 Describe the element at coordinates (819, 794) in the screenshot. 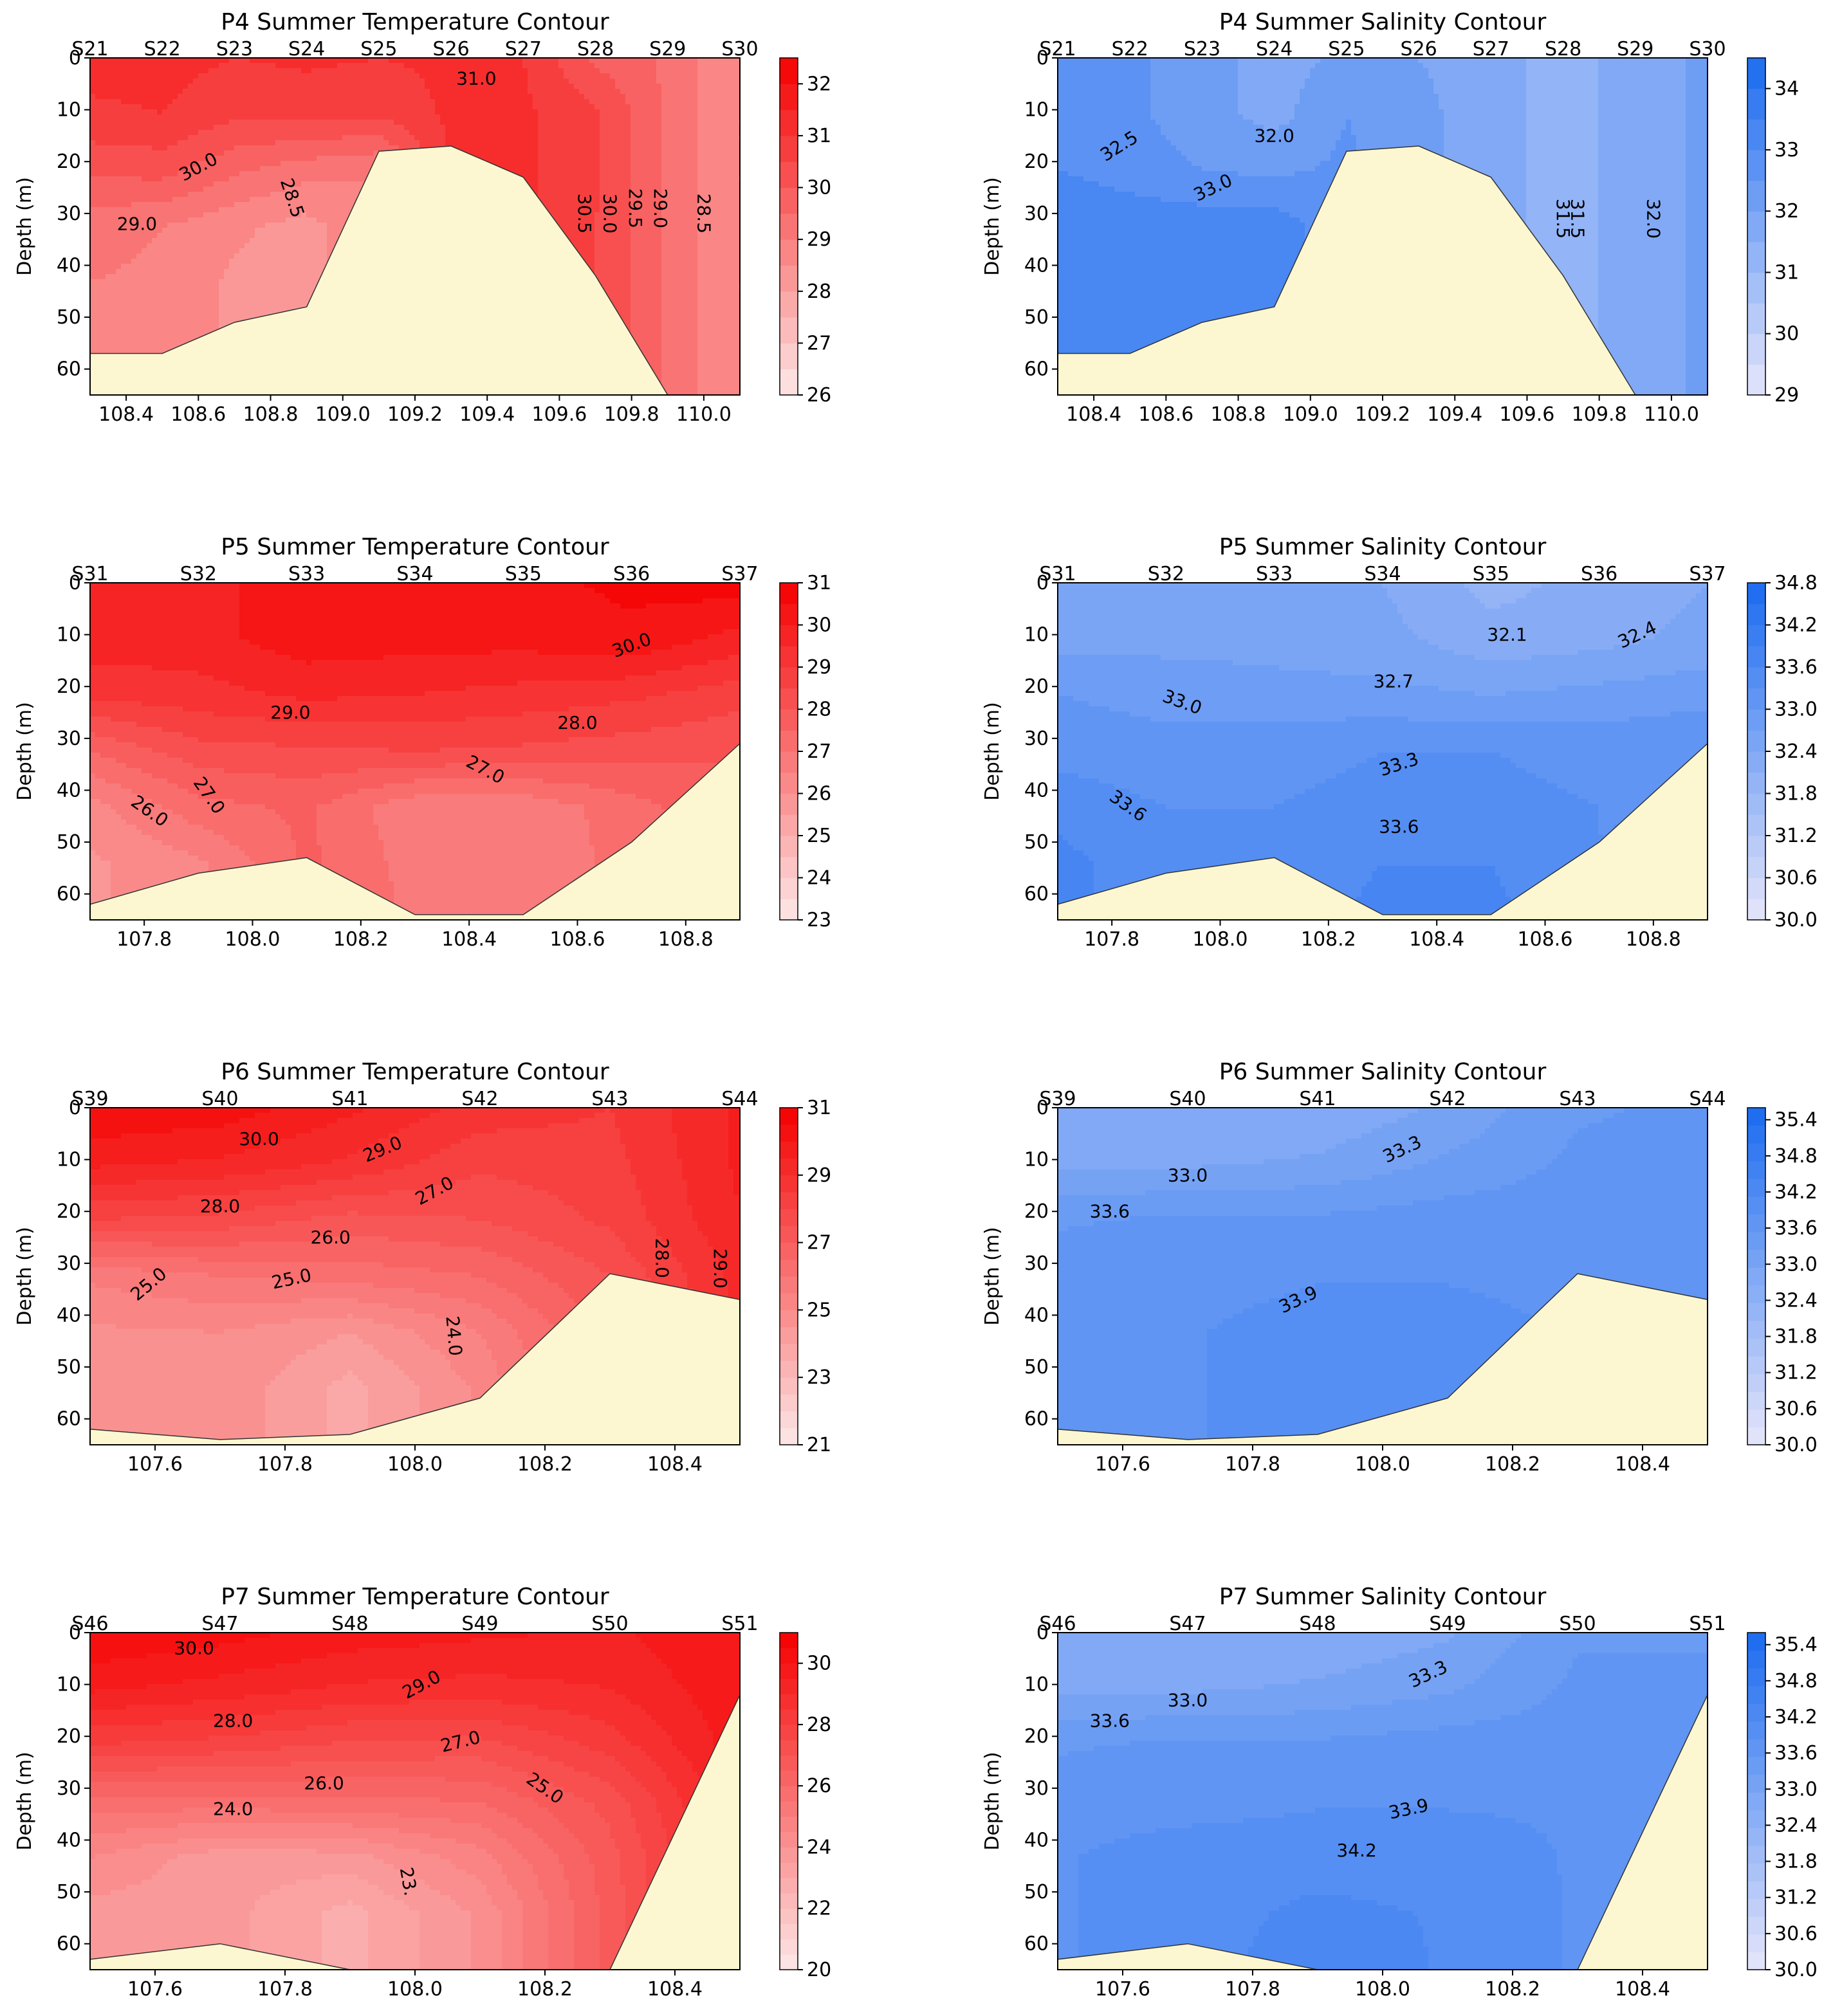

I see `colorbar-tick-label: 26` at that location.